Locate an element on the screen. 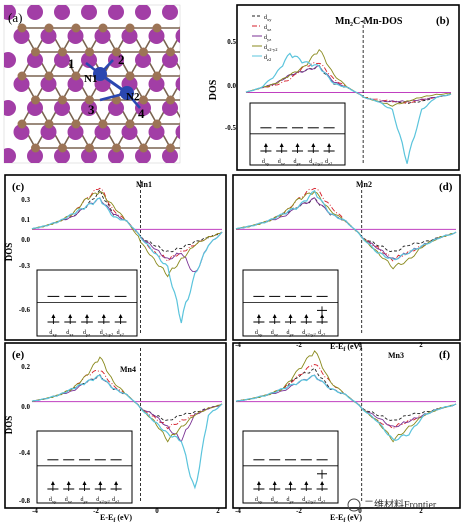  panel-c-label: (c) is located at coordinates (18, 187).